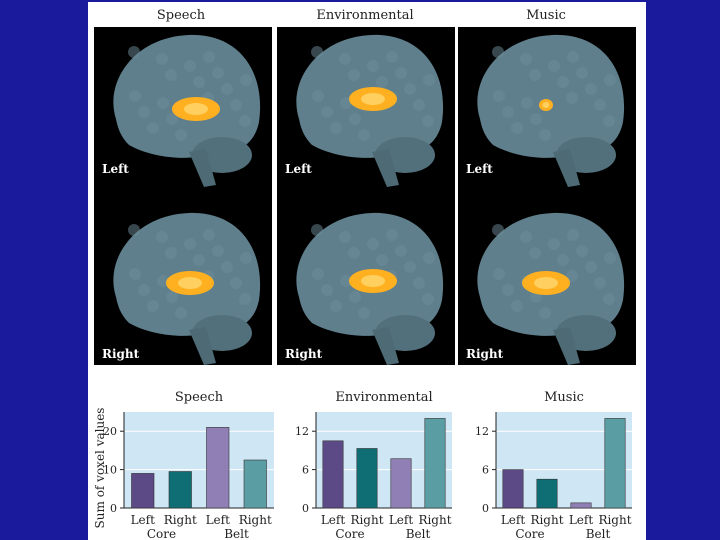 This screenshot has width=720, height=540. I want to click on brain-images-environmental, so click(370, 199).